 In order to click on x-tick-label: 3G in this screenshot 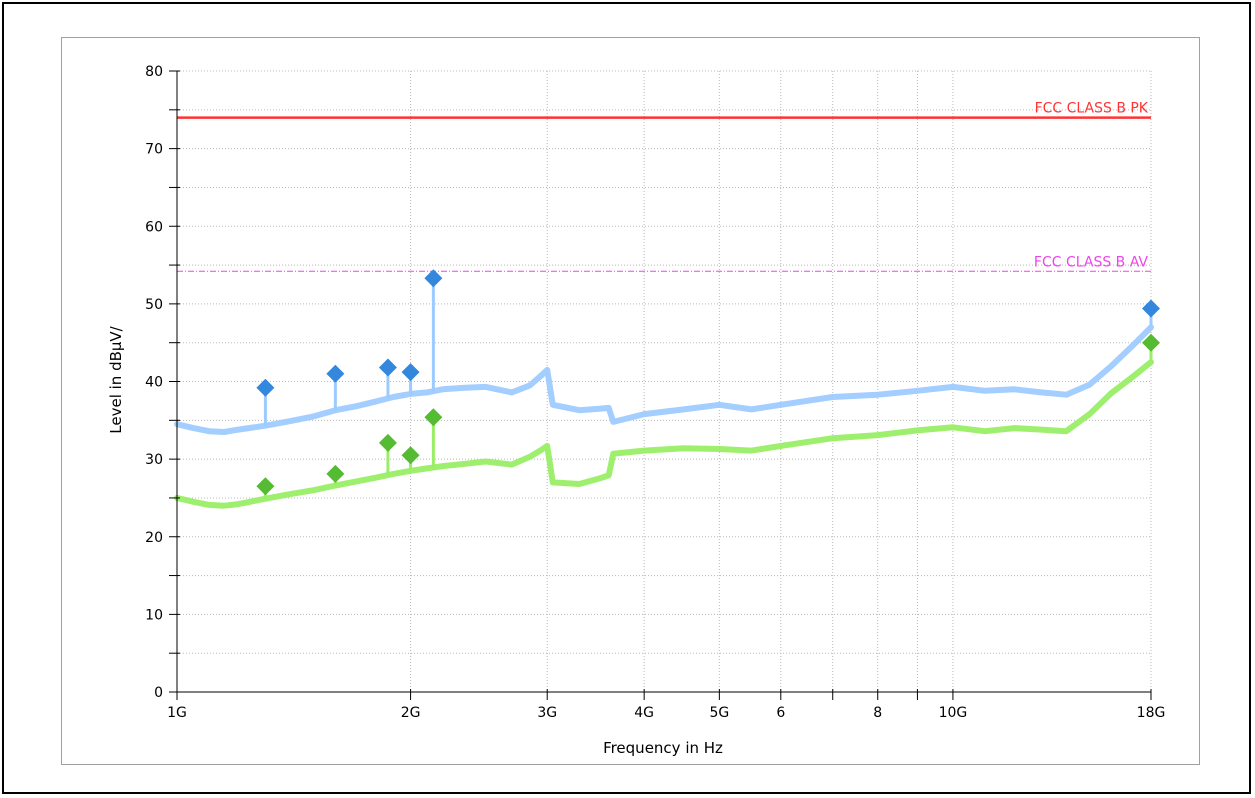, I will do `click(547, 713)`.